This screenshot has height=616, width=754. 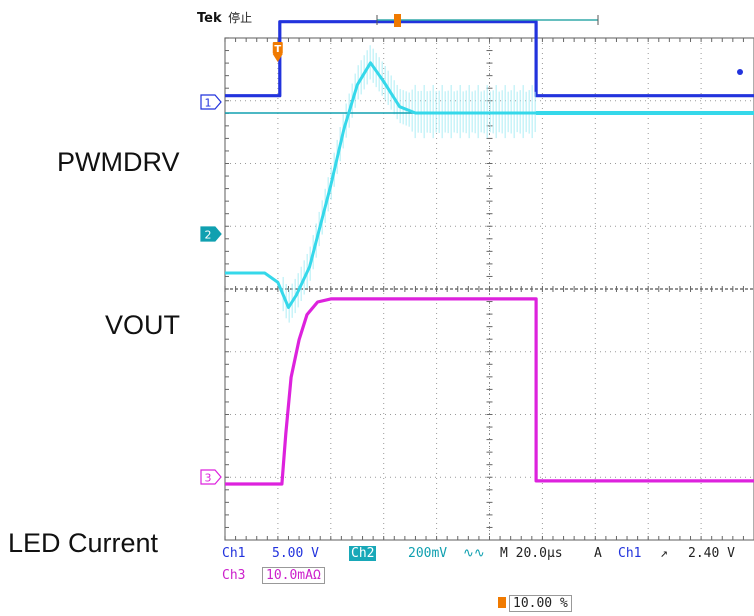 I want to click on trigger-level-marker, so click(x=740, y=72).